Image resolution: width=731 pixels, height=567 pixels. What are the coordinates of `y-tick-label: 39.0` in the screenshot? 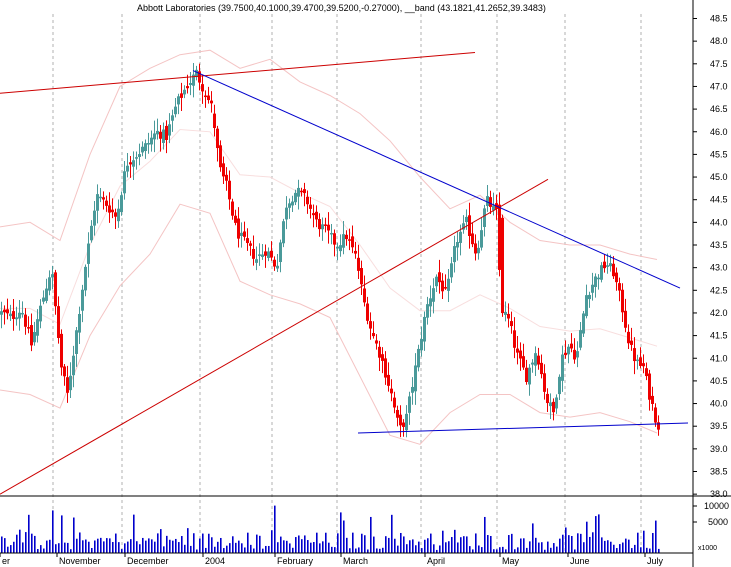 It's located at (719, 449).